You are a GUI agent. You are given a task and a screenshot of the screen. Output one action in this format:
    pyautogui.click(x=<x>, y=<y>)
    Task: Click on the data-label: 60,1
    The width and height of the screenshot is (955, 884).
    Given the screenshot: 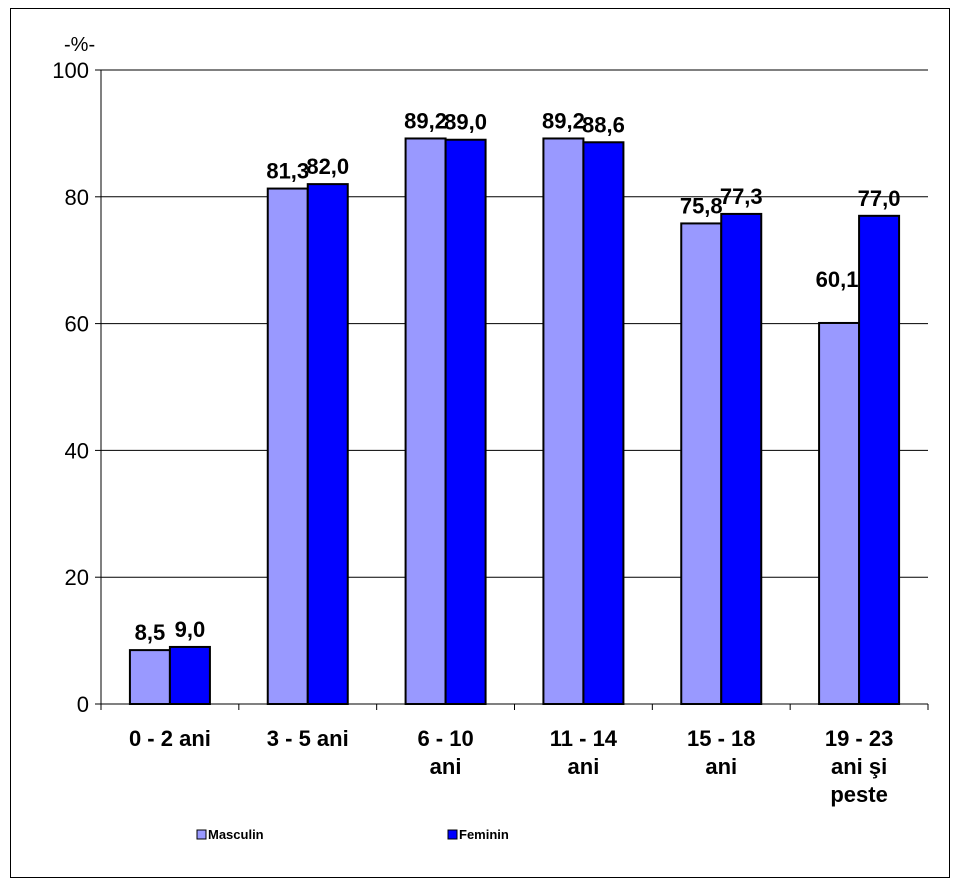 What is the action you would take?
    pyautogui.click(x=837, y=279)
    